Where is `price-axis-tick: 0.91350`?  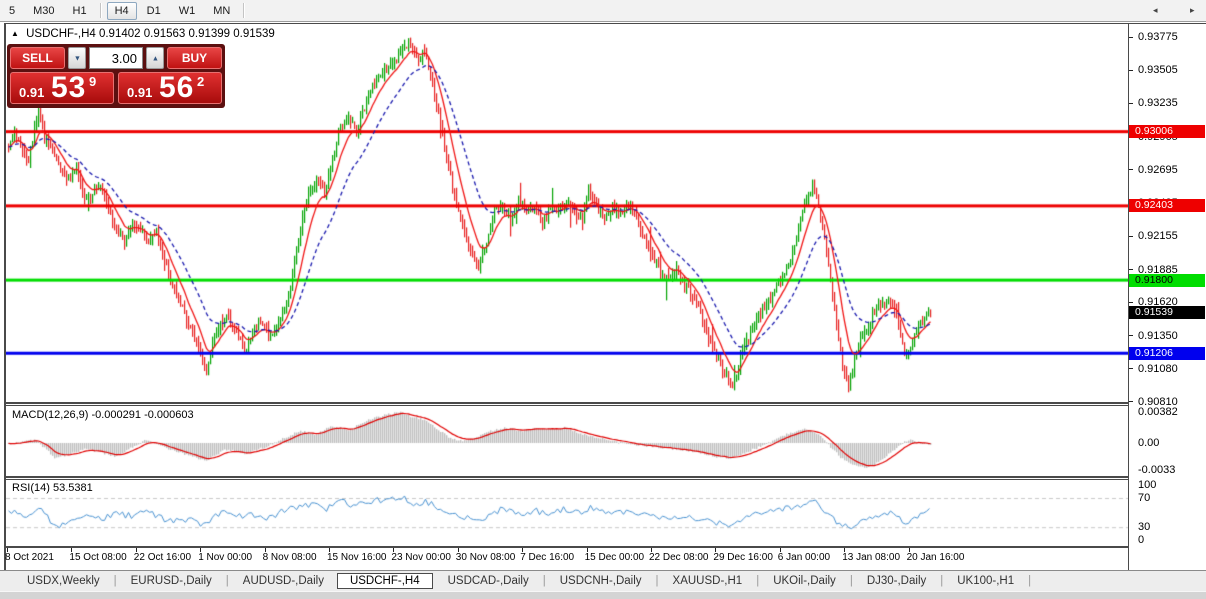 price-axis-tick: 0.91350 is located at coordinates (1158, 335).